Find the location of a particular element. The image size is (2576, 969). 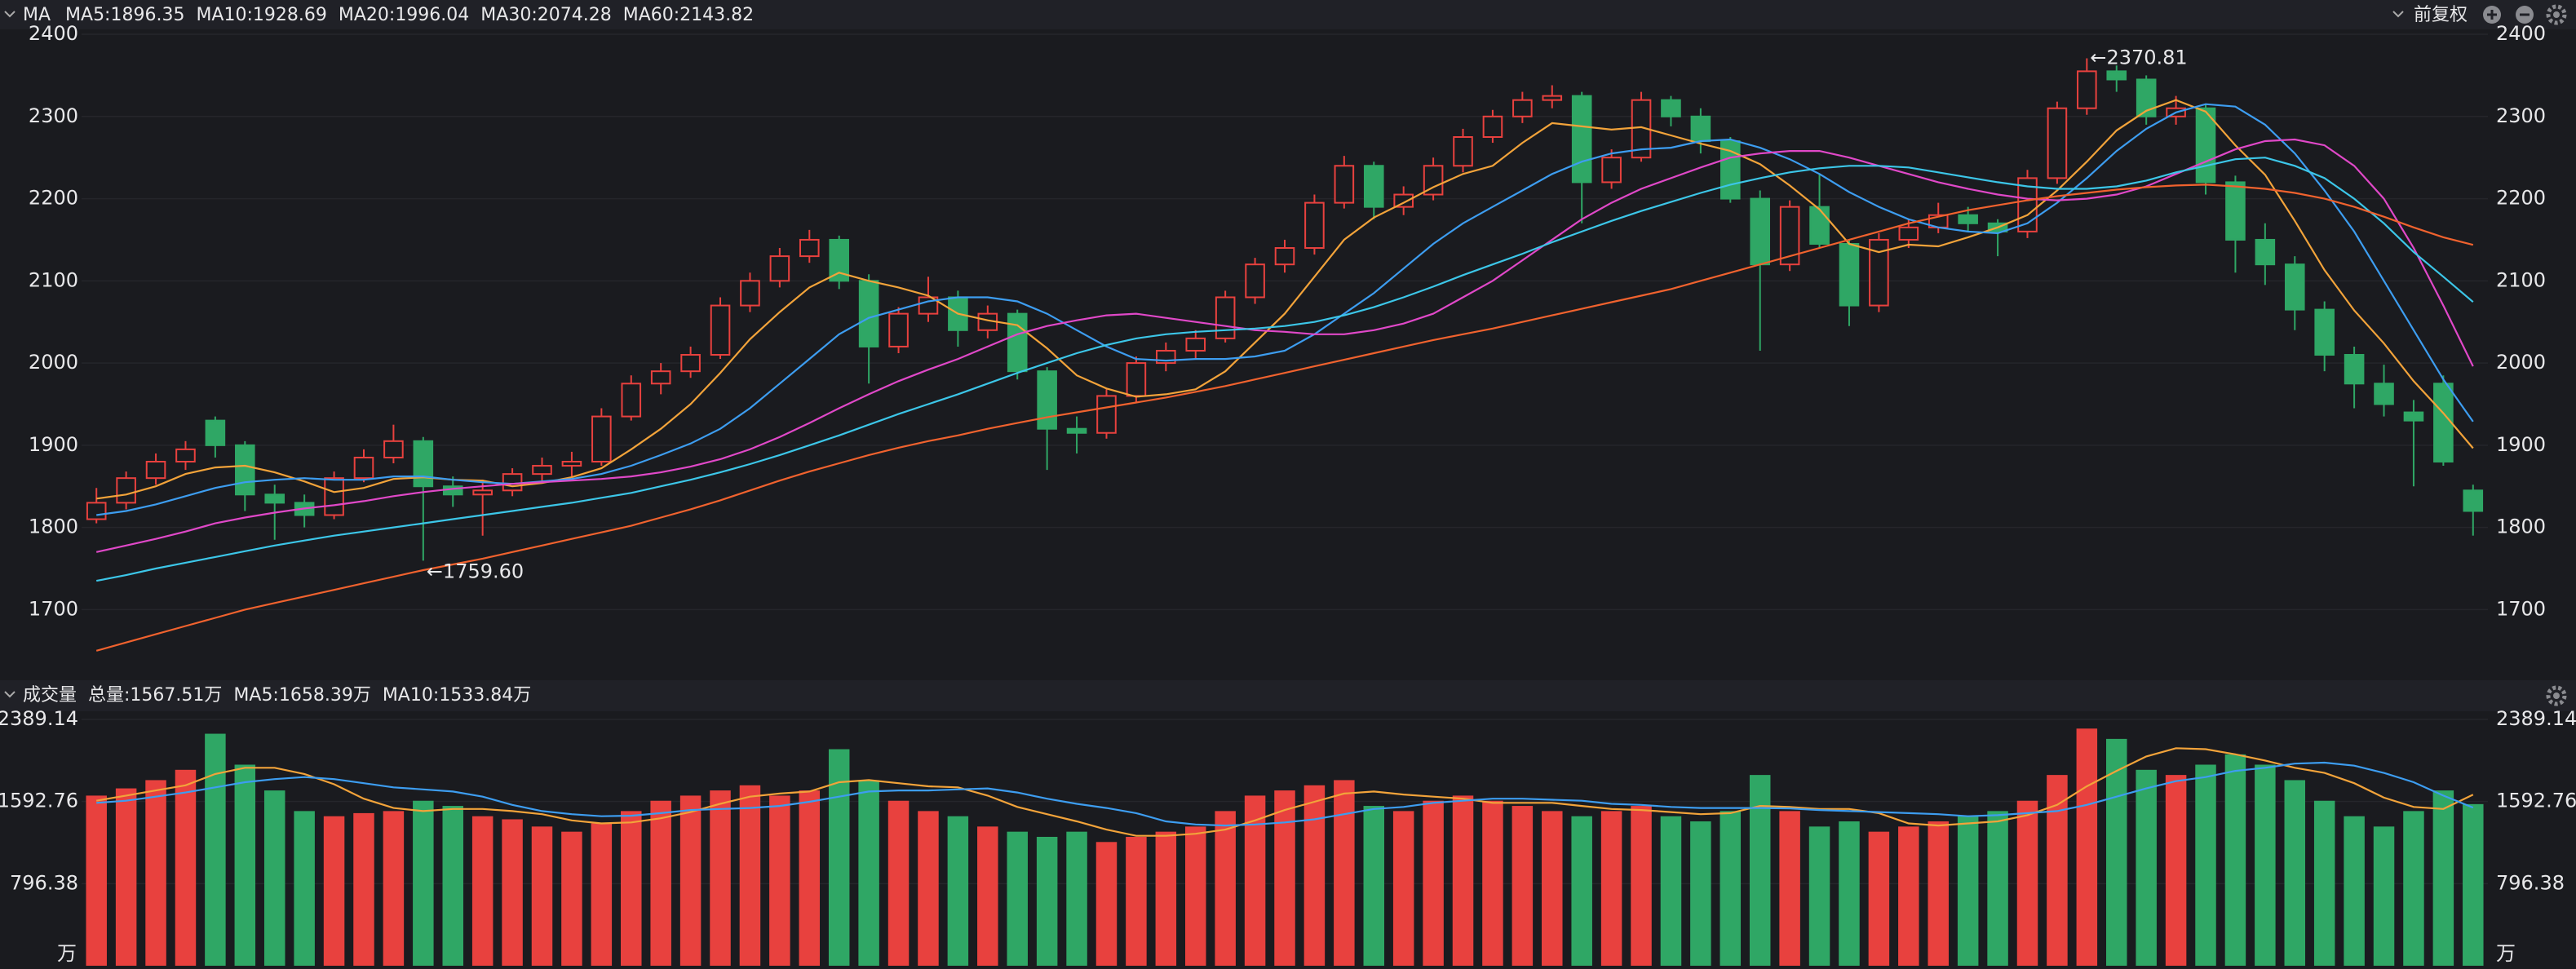

unit-label: 万 is located at coordinates (67, 953).